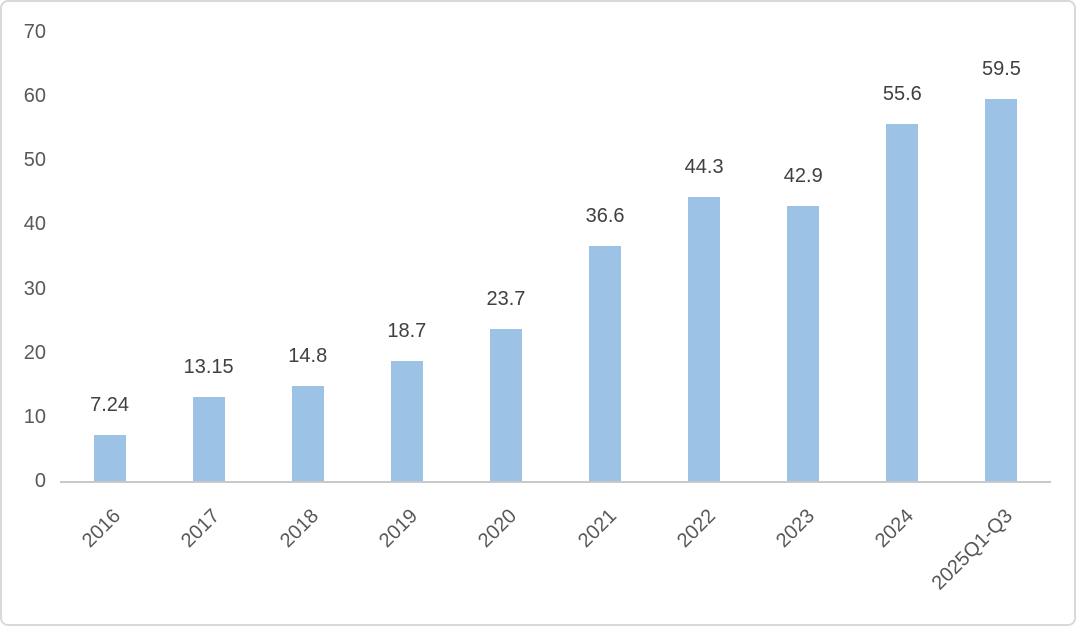 This screenshot has height=630, width=1080. What do you see at coordinates (110, 404) in the screenshot?
I see `data-label-2016: 7.24` at bounding box center [110, 404].